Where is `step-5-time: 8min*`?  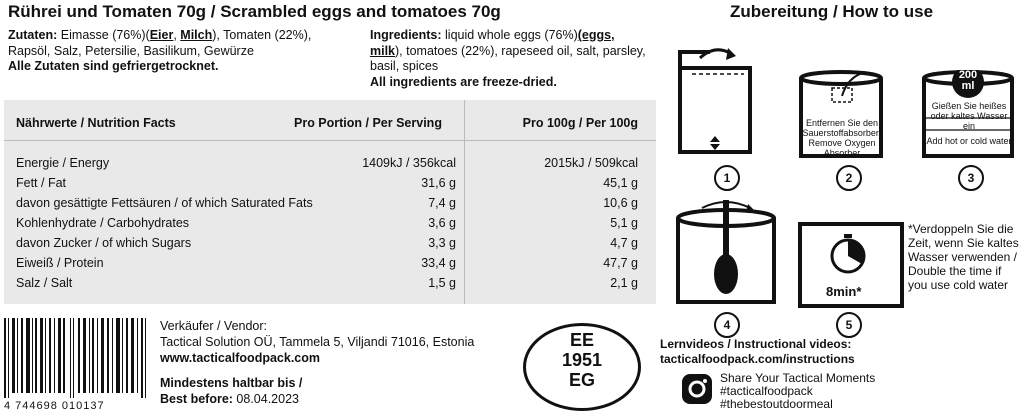 step-5-time: 8min* is located at coordinates (844, 291).